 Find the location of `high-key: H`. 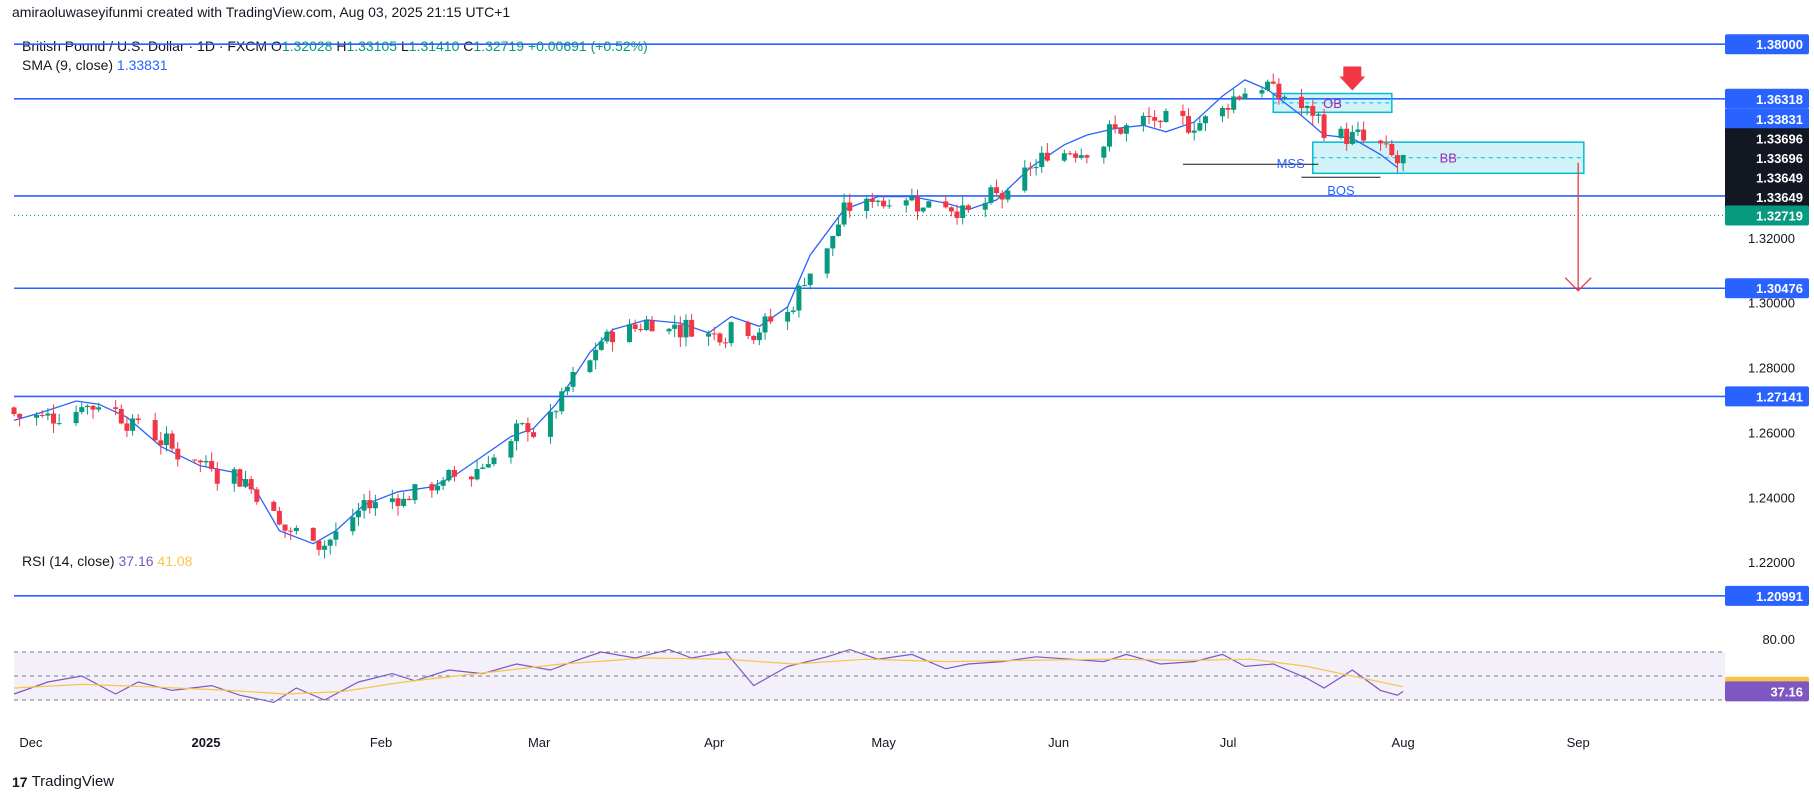

high-key: H is located at coordinates (341, 46).